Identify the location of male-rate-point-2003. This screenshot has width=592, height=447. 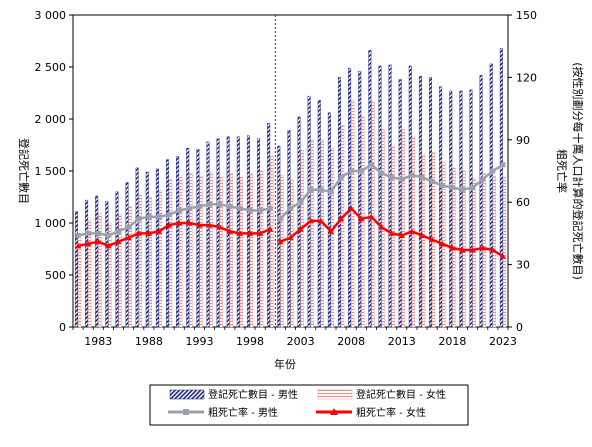
(301, 202).